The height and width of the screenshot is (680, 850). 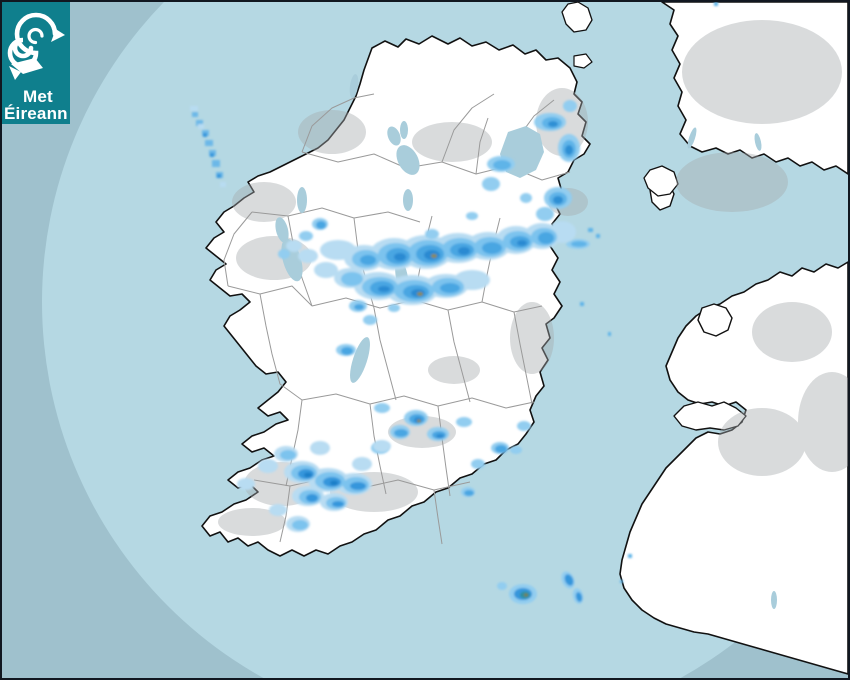 What do you see at coordinates (536, 174) in the screenshot?
I see `echo-ulster` at bounding box center [536, 174].